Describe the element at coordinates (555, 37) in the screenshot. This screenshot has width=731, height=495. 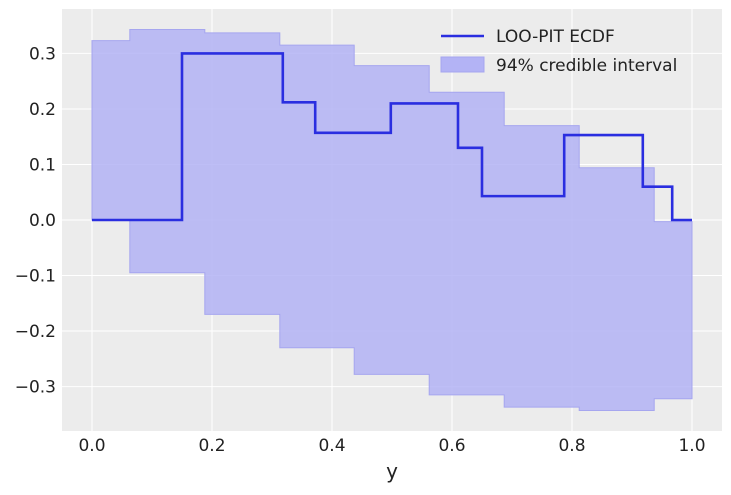
I see `legend-label-ecdf: LOO-PIT ECDF` at that location.